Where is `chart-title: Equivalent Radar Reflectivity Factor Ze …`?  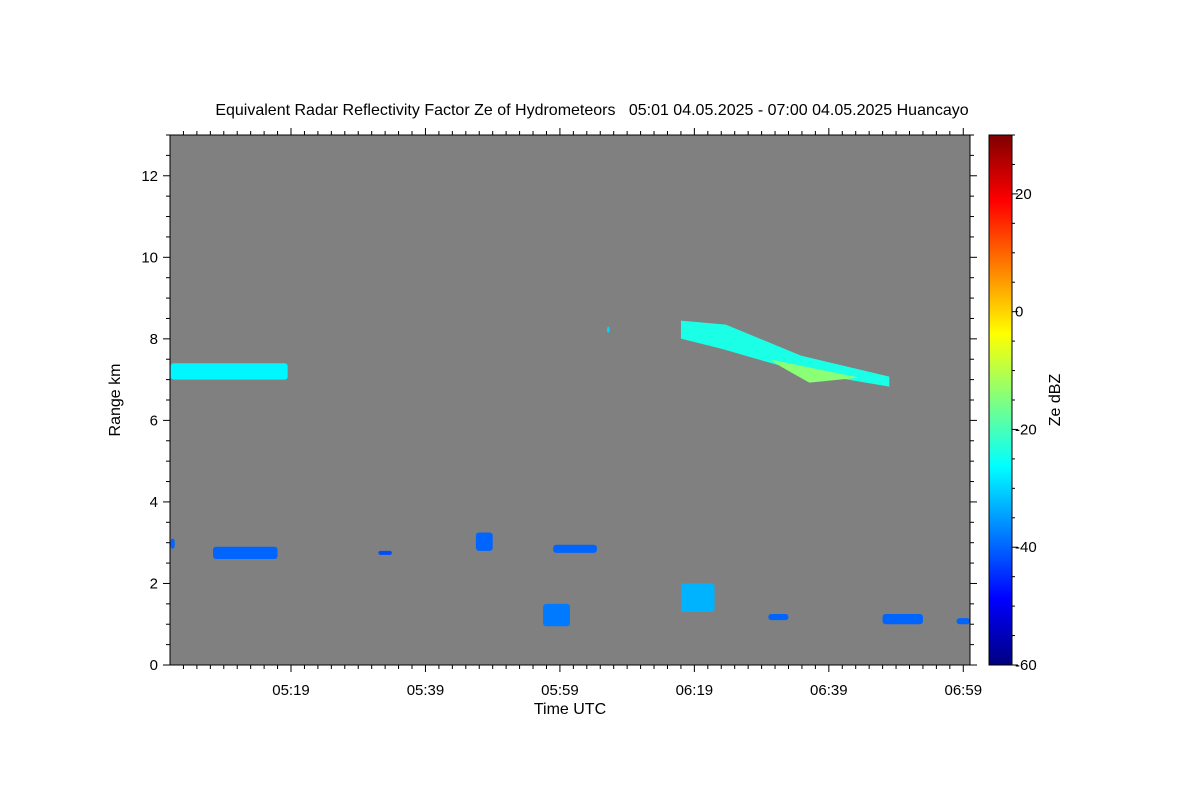 chart-title: Equivalent Radar Reflectivity Factor Ze … is located at coordinates (591, 110).